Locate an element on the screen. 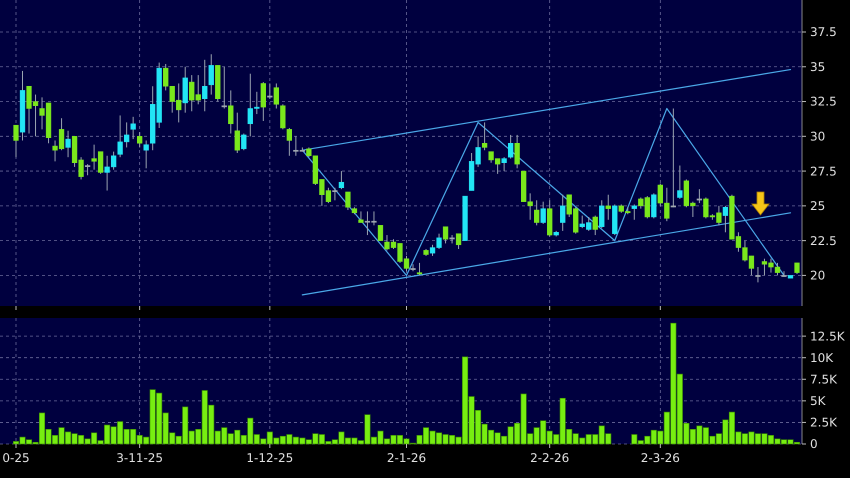 This screenshot has height=478, width=850. x-tick-label: 2-3-26 is located at coordinates (660, 458).